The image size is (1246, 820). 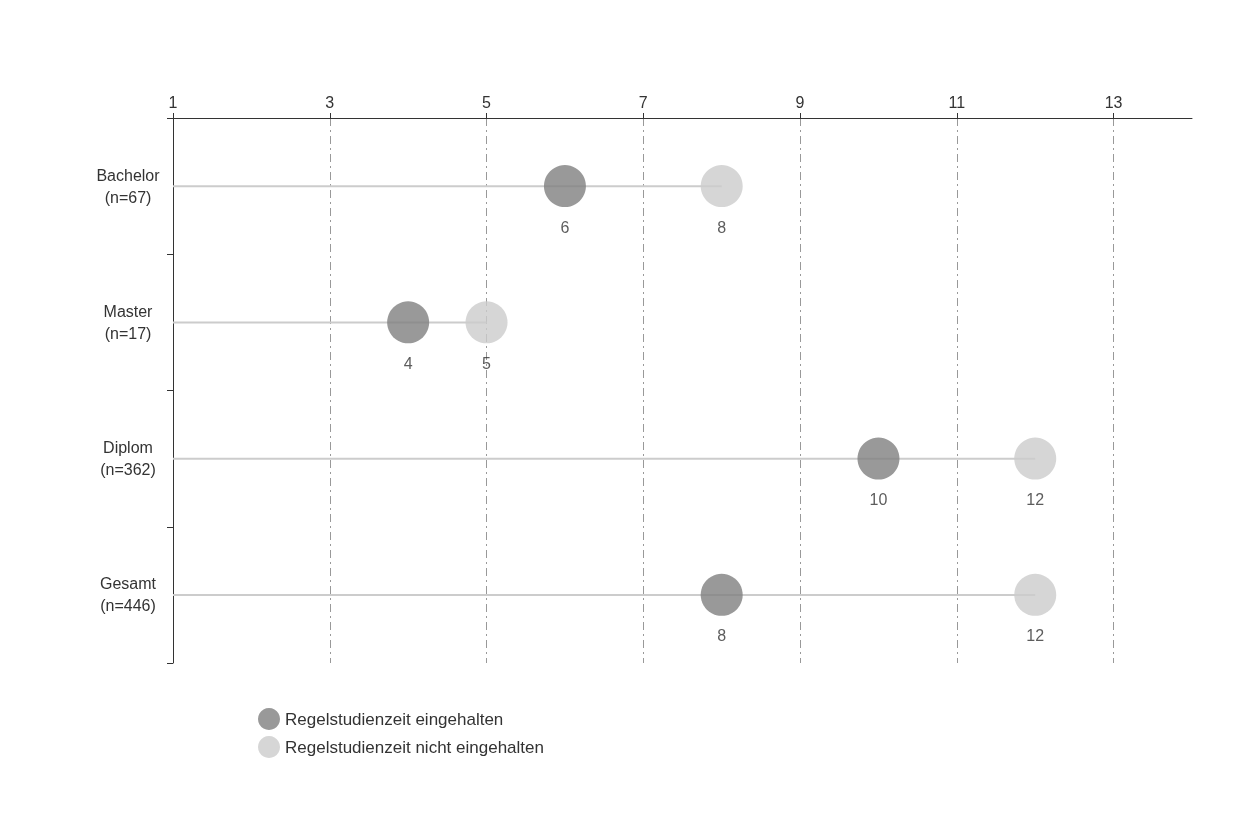 What do you see at coordinates (957, 102) in the screenshot?
I see `x-tick-label: 11` at bounding box center [957, 102].